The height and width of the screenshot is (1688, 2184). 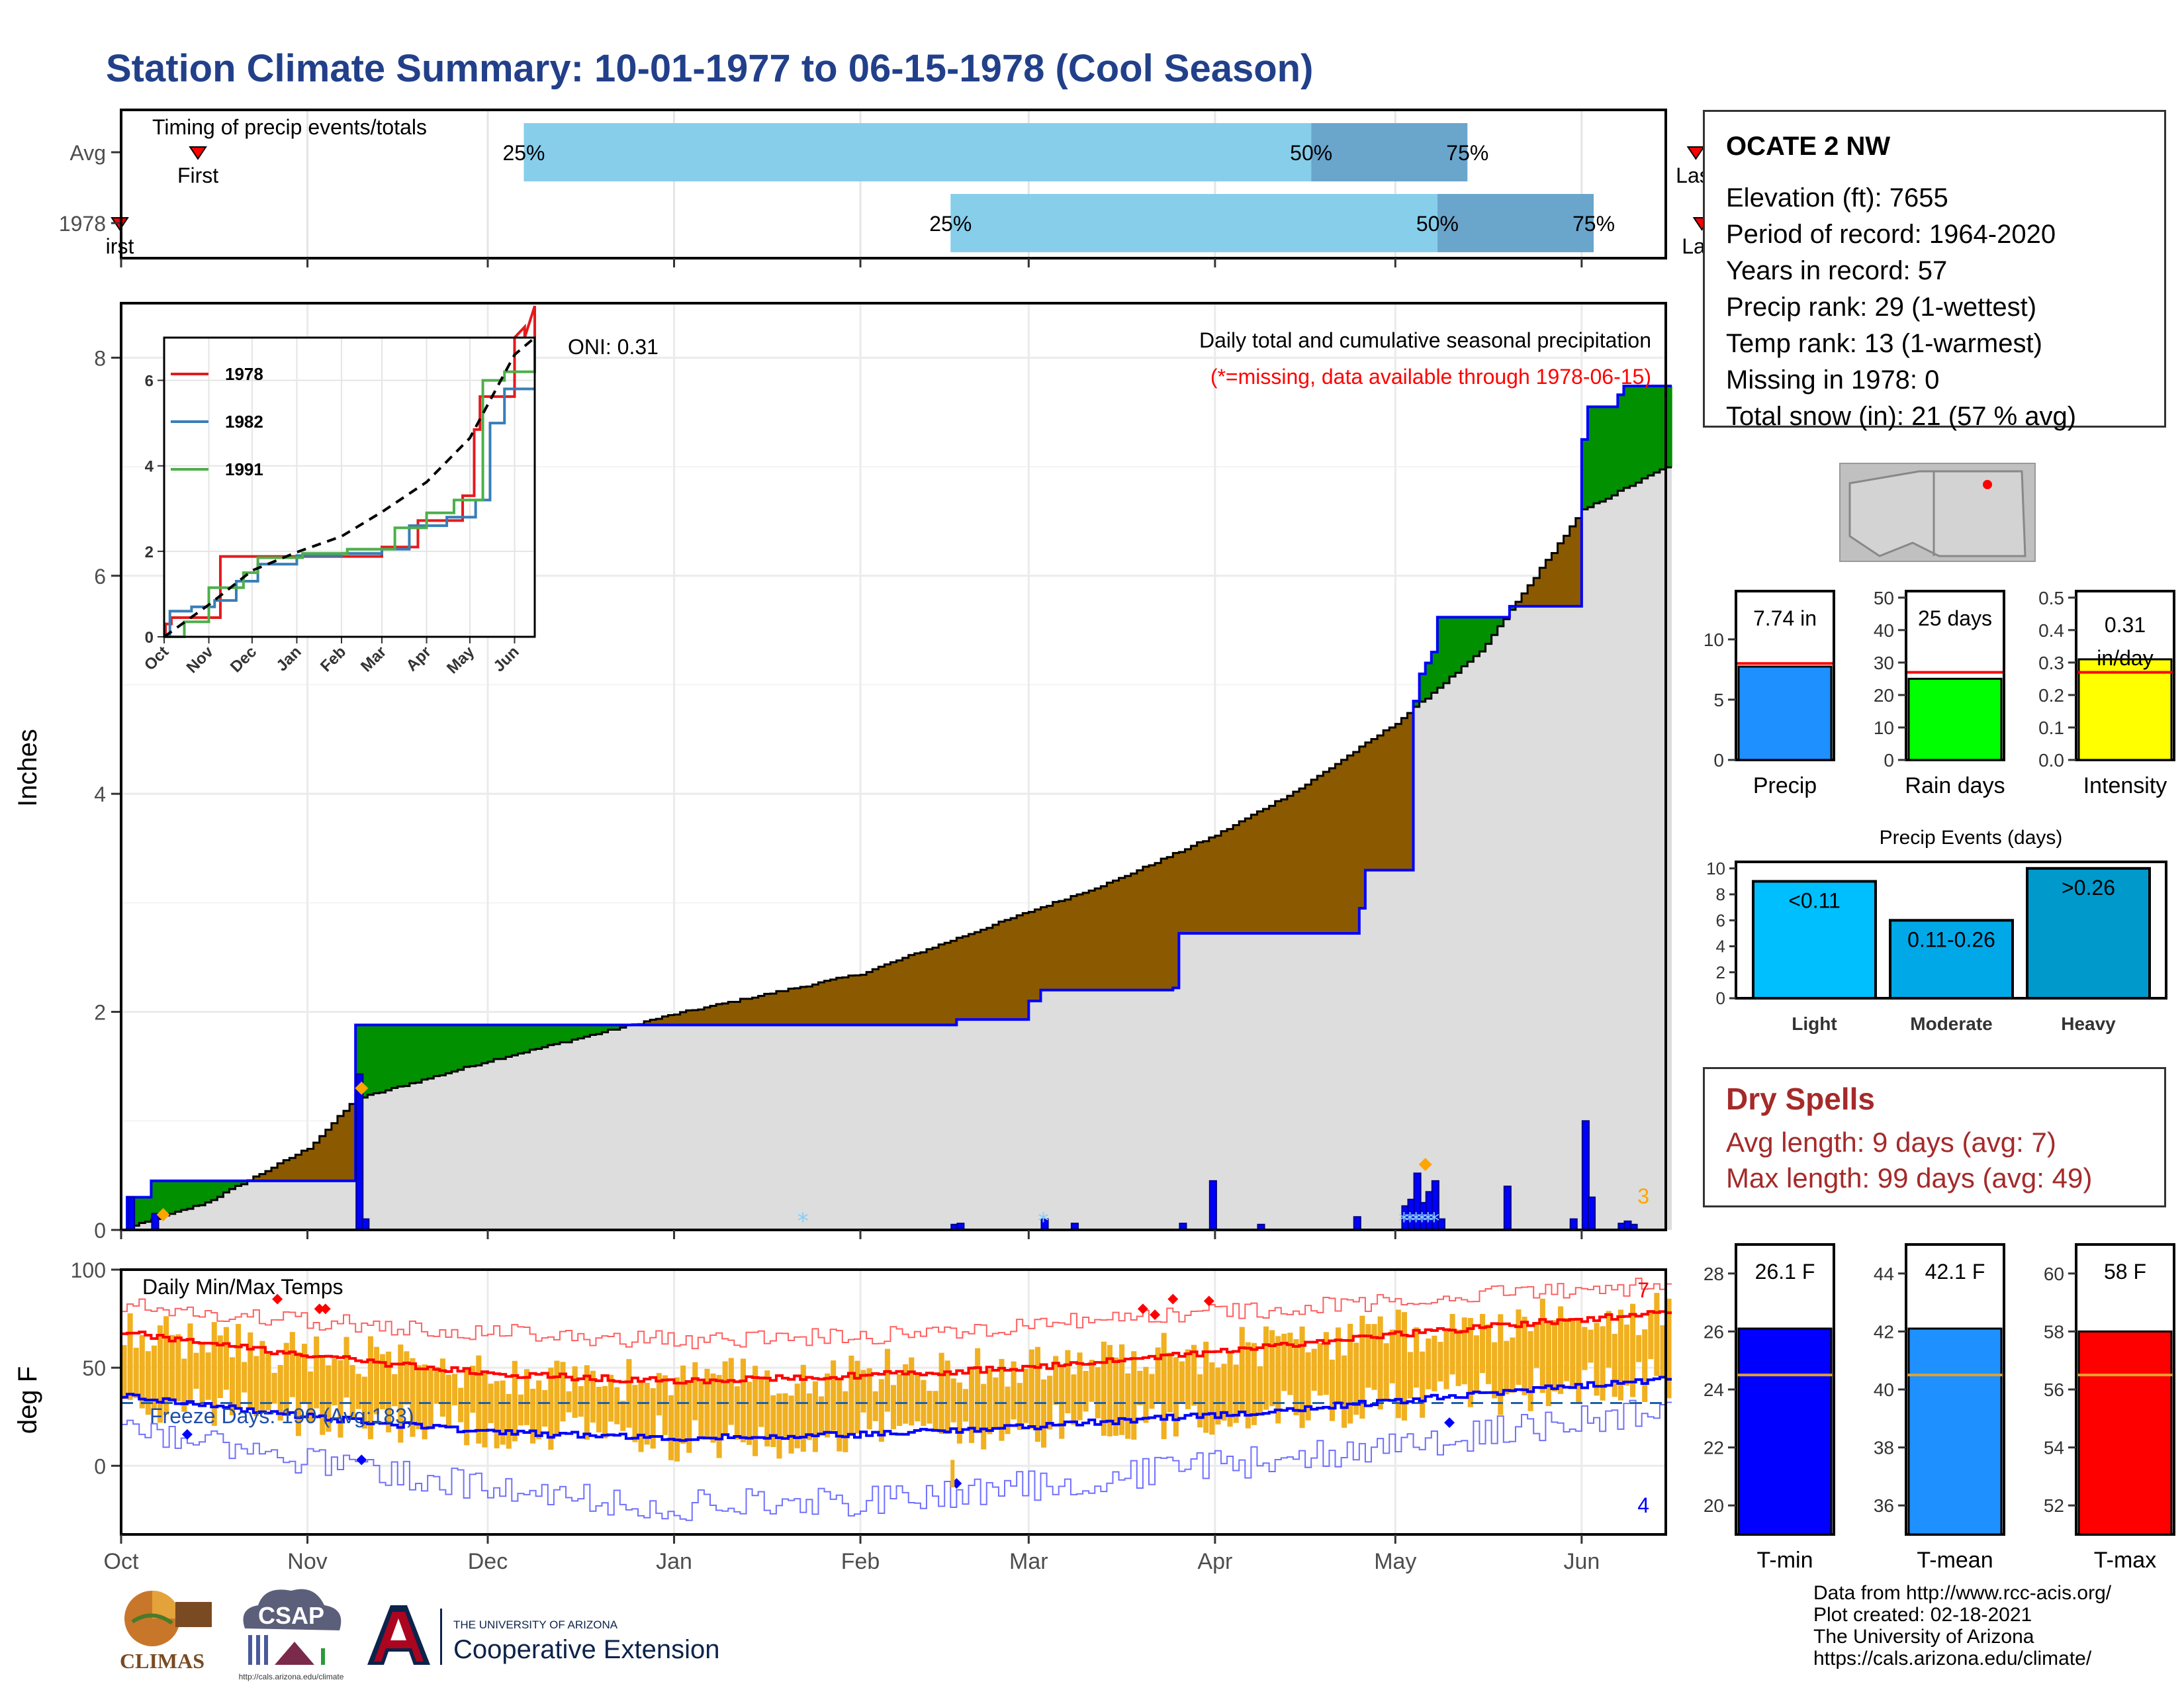 What do you see at coordinates (893, 184) in the screenshot?
I see `timing-panel-frame` at bounding box center [893, 184].